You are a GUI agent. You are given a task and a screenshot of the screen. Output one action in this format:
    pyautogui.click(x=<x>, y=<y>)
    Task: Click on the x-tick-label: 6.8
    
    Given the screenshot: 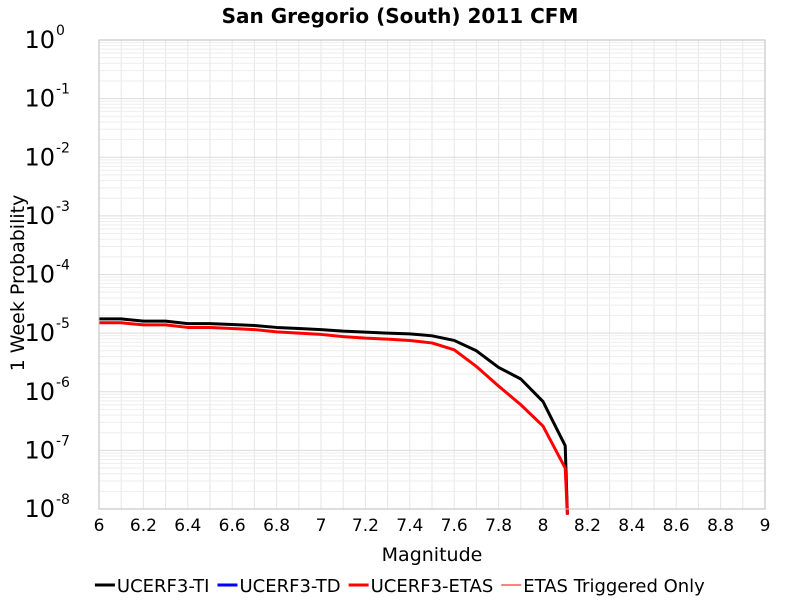 What is the action you would take?
    pyautogui.click(x=276, y=526)
    